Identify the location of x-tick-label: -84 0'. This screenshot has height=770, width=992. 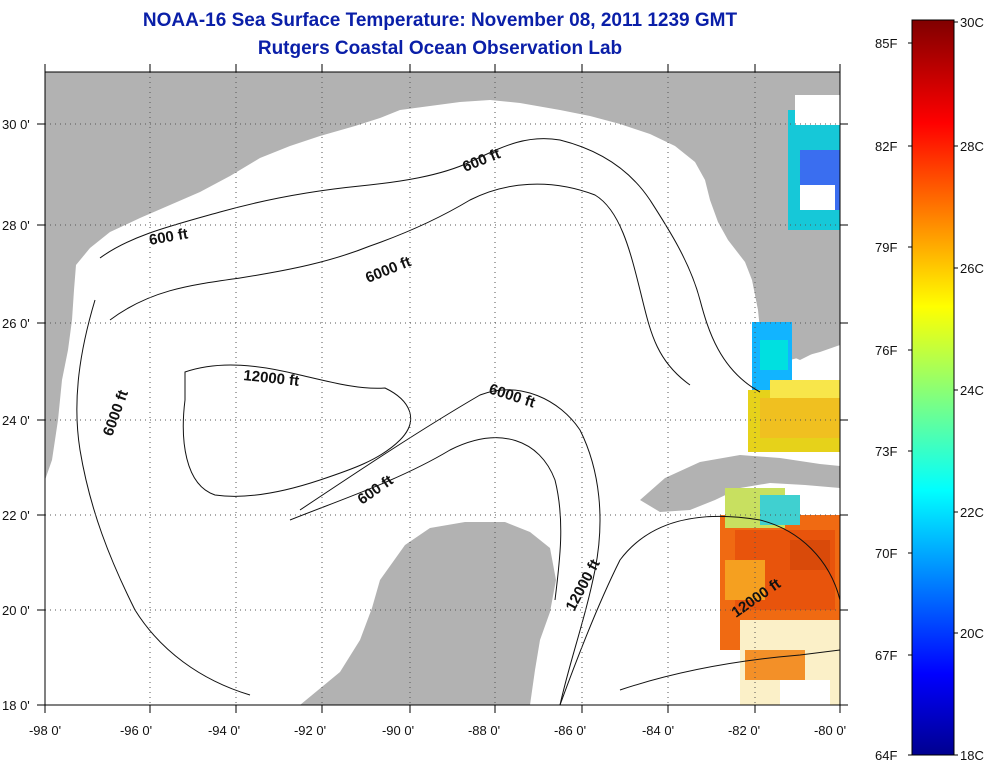
(658, 730).